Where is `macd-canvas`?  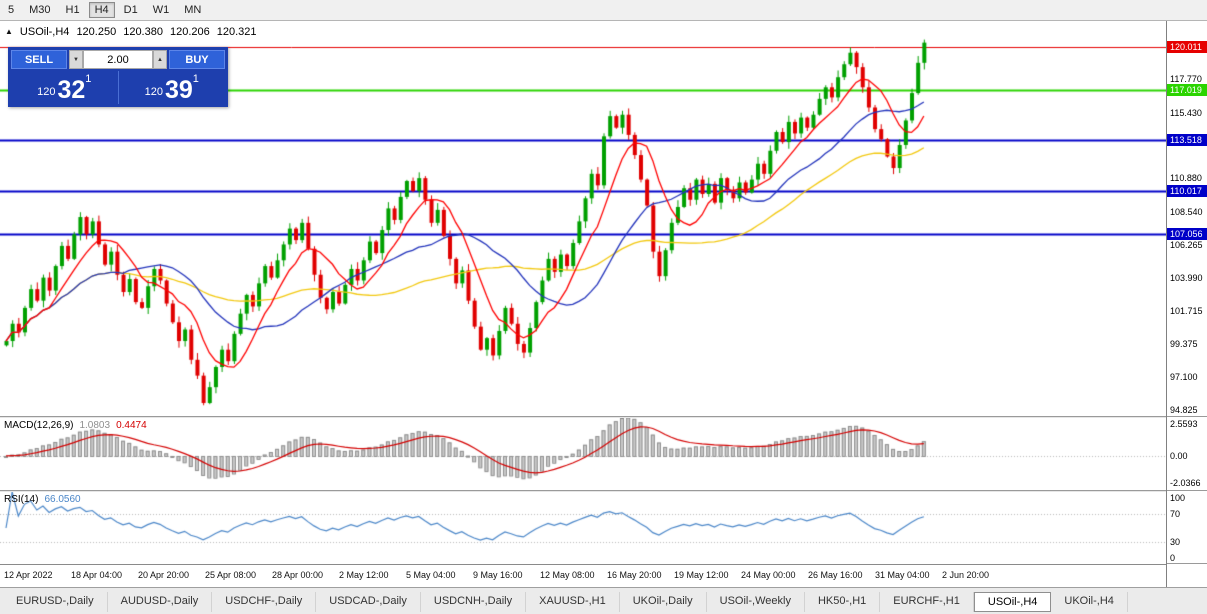
macd-canvas is located at coordinates (583, 454).